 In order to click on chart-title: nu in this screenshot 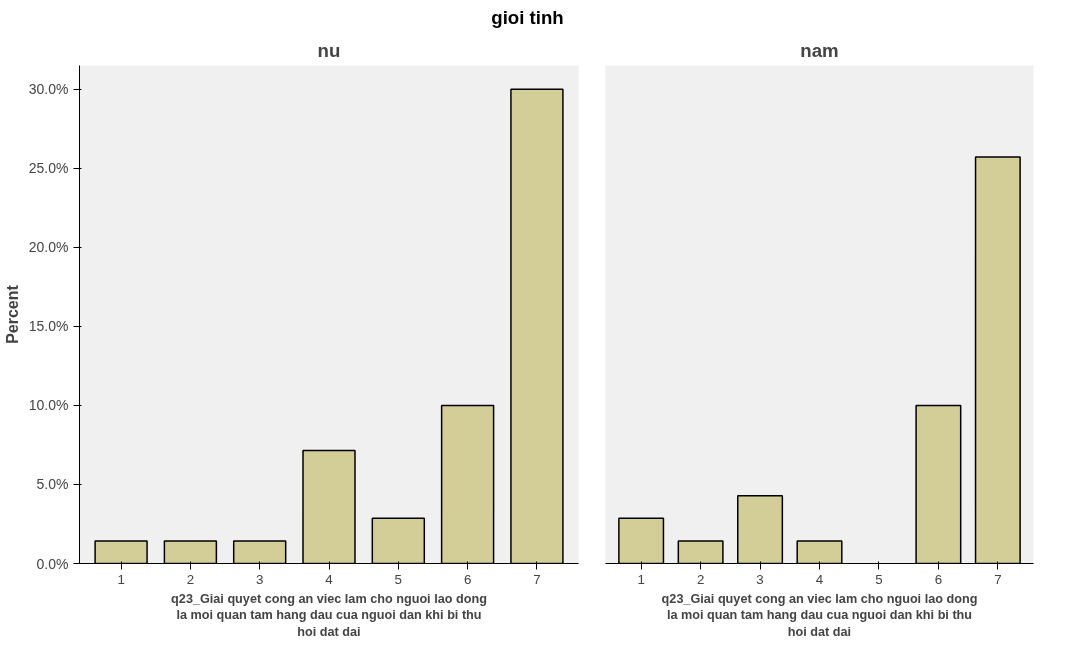, I will do `click(329, 50)`.